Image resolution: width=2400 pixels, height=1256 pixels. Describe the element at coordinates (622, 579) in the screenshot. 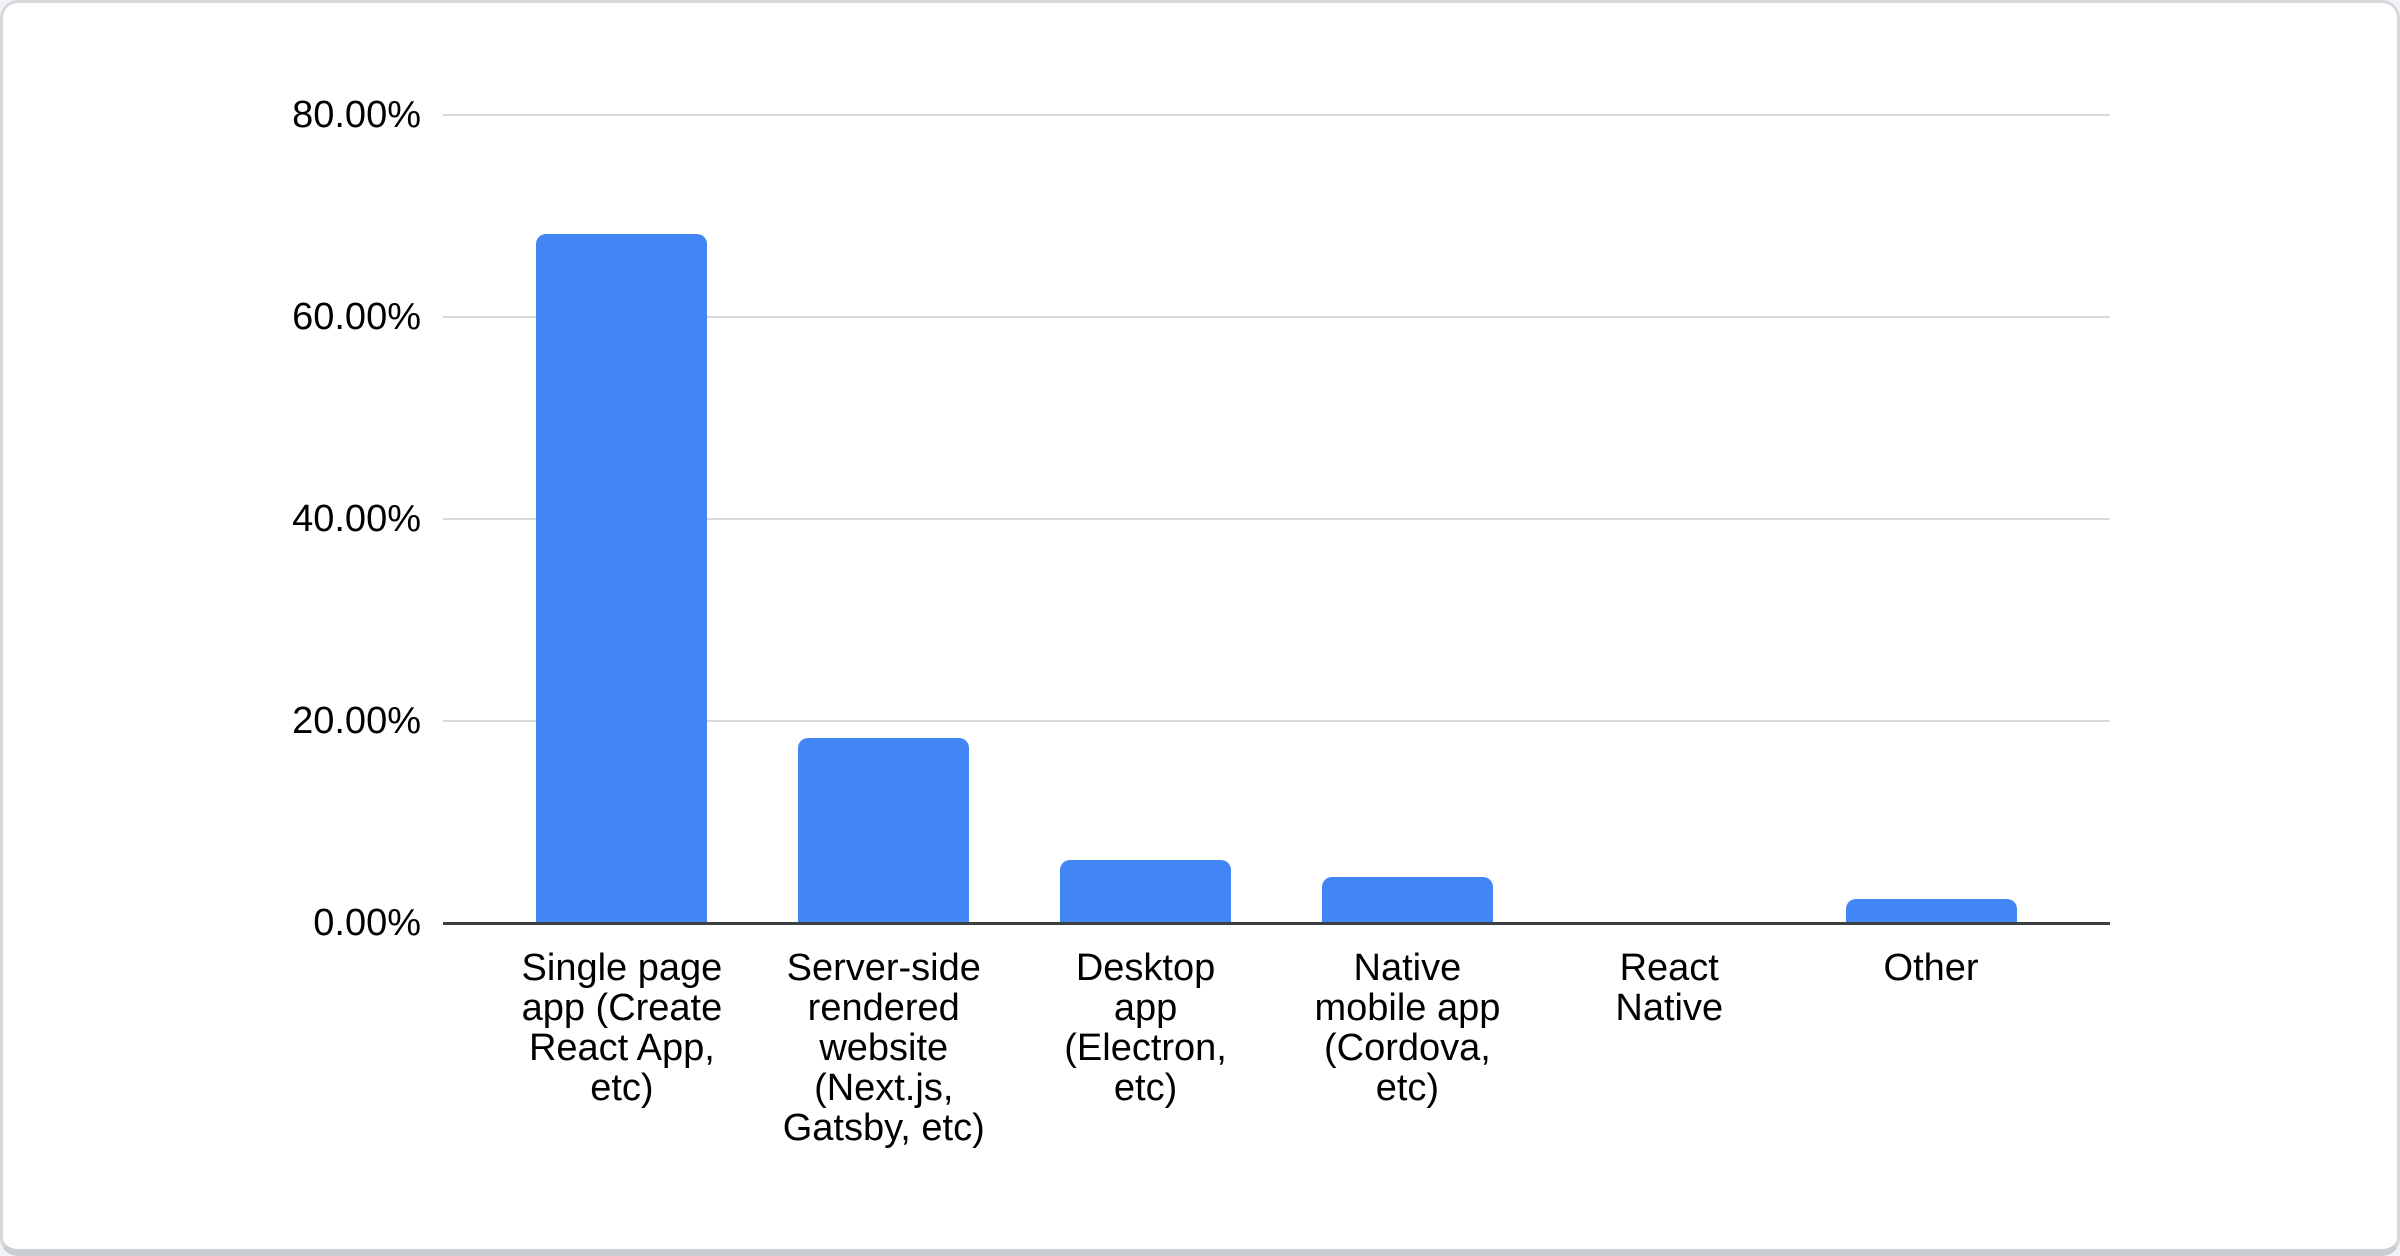

I see `bar-single-page-app-create-react-a` at that location.